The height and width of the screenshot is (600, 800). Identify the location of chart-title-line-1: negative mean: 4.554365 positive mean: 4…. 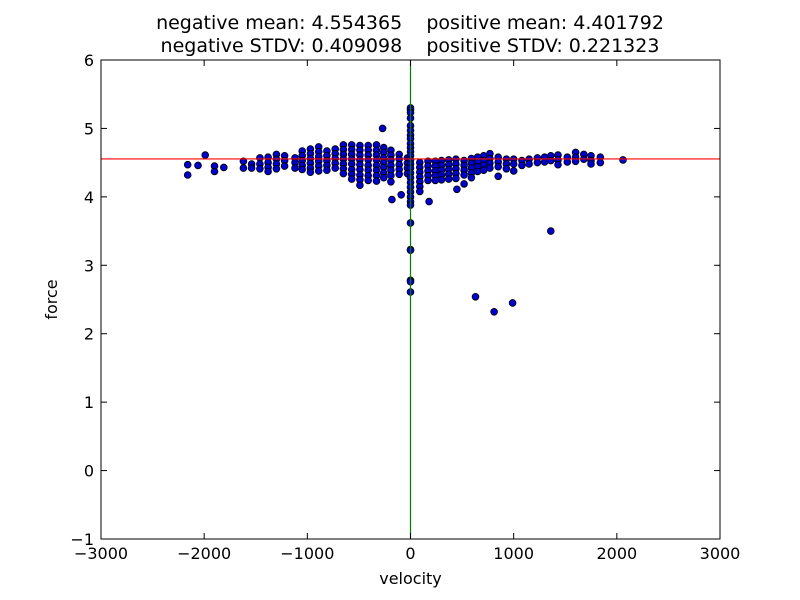
(410, 23).